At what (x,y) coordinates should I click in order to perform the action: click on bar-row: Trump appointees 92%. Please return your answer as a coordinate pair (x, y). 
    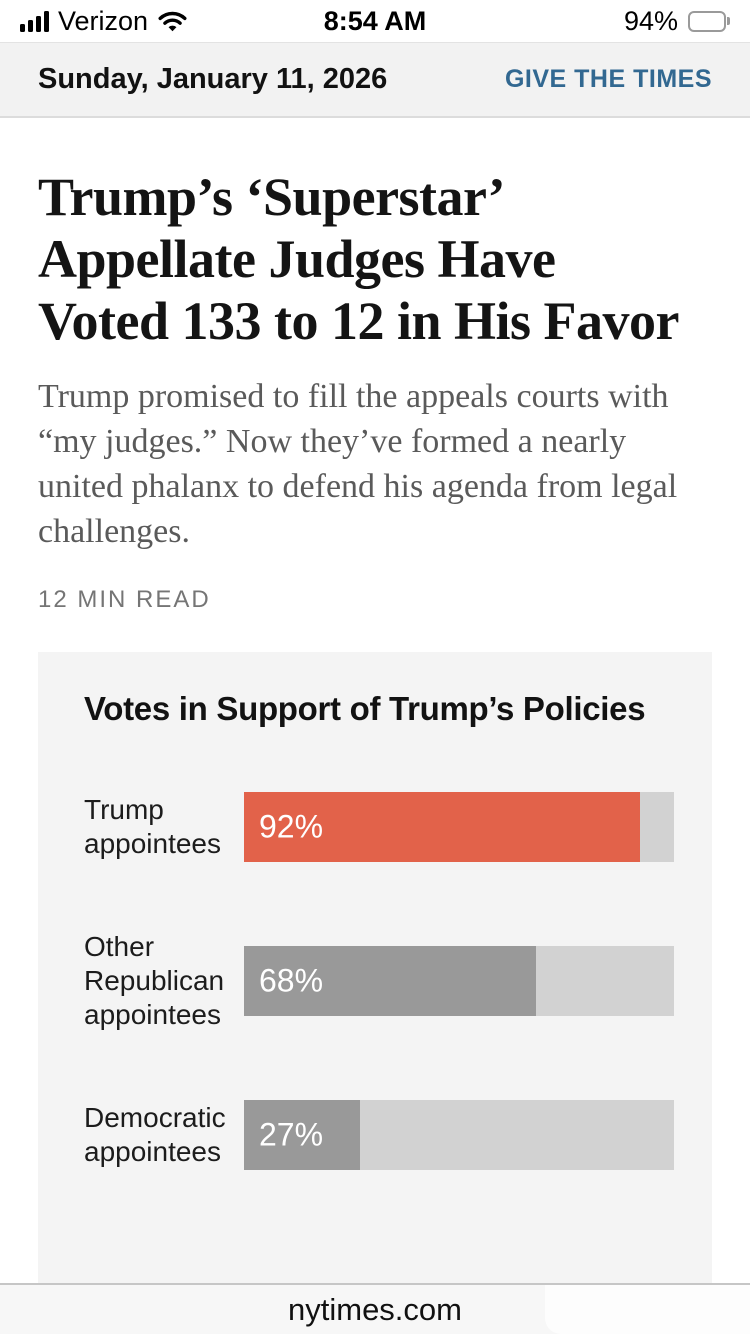
    Looking at the image, I should click on (379, 827).